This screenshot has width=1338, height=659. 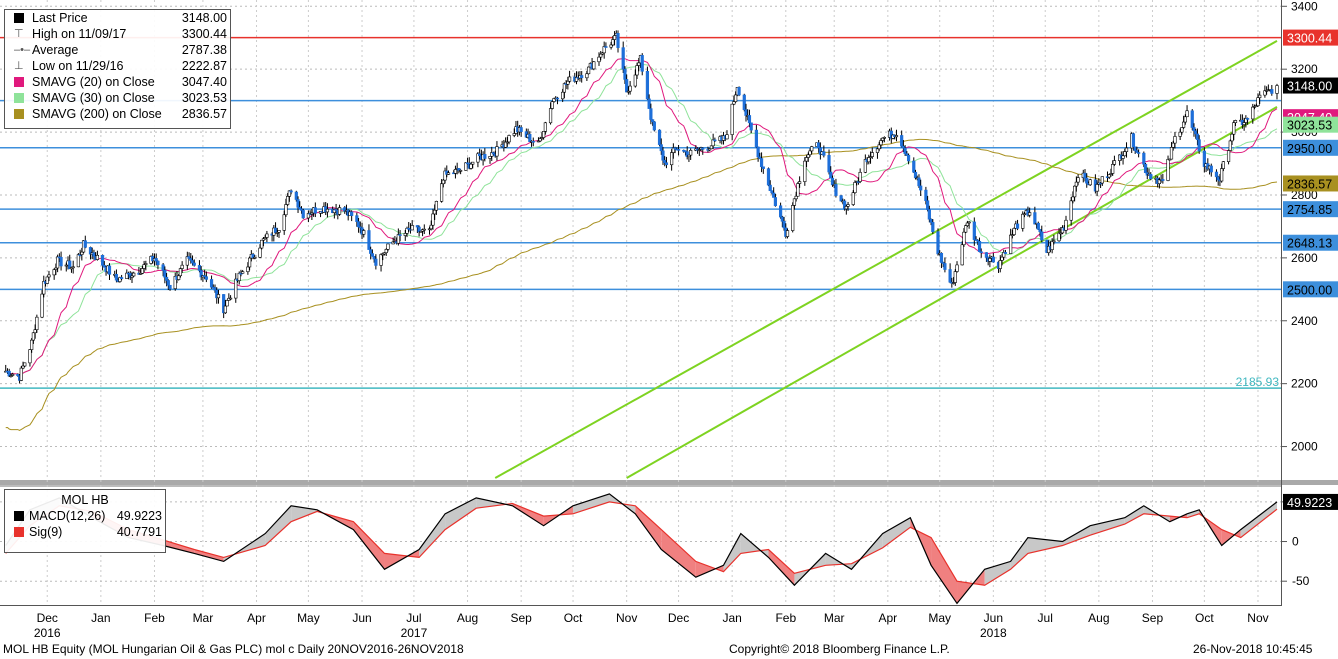 What do you see at coordinates (1309, 503) in the screenshot?
I see `macd-axis-badge-label: 49.9223` at bounding box center [1309, 503].